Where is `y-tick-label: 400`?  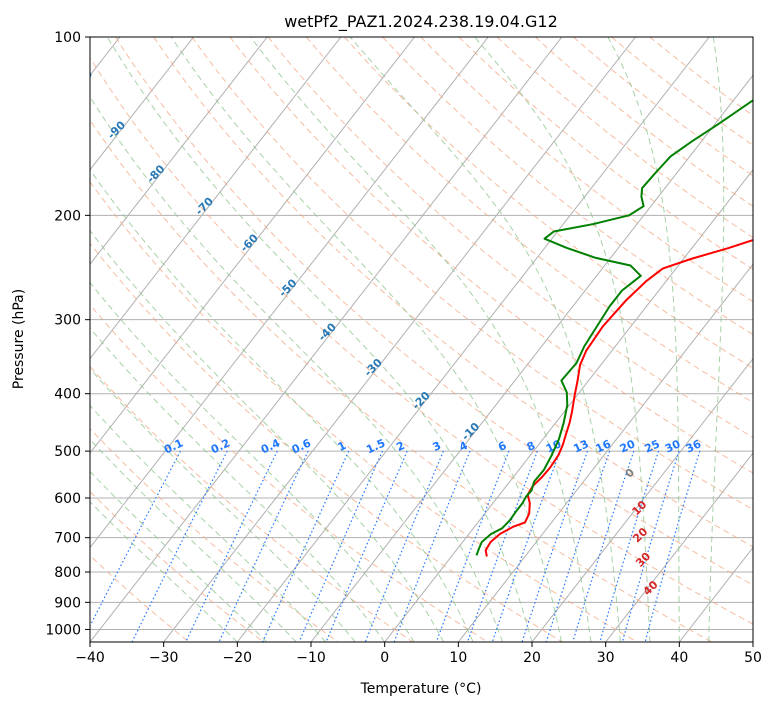 y-tick-label: 400 is located at coordinates (67, 395).